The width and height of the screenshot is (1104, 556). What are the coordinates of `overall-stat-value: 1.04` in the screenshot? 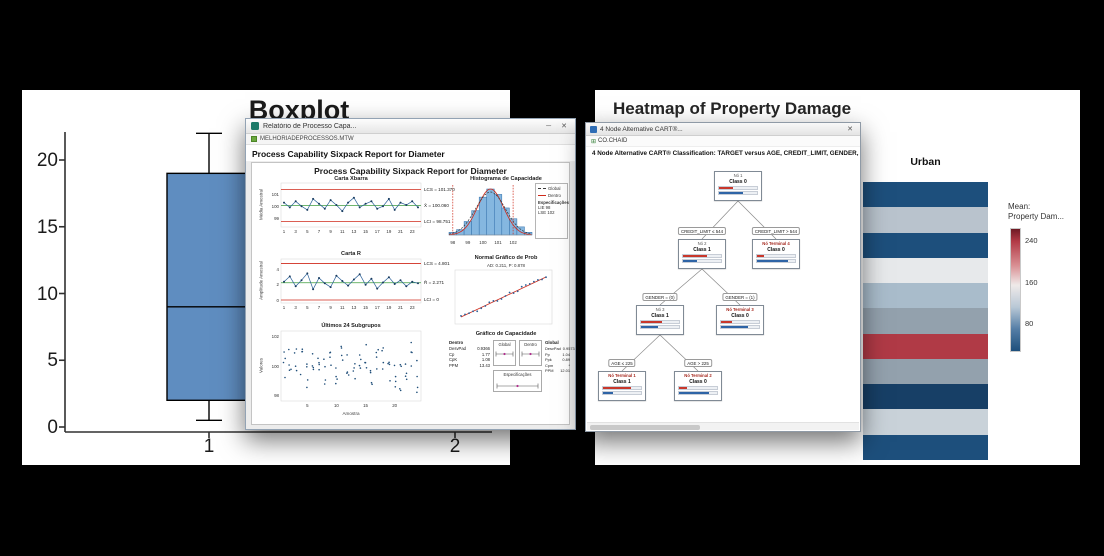 It's located at (566, 354).